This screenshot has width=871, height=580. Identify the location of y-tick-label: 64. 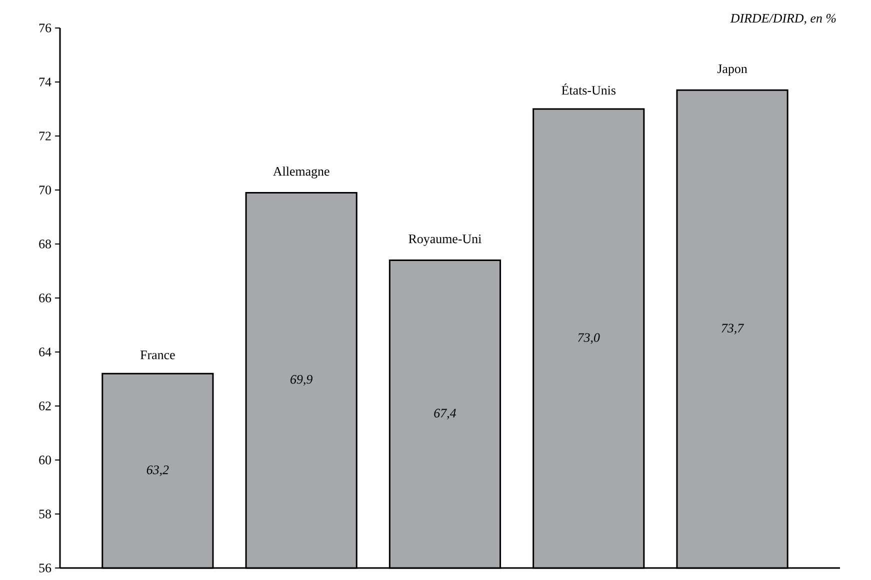
(45, 352).